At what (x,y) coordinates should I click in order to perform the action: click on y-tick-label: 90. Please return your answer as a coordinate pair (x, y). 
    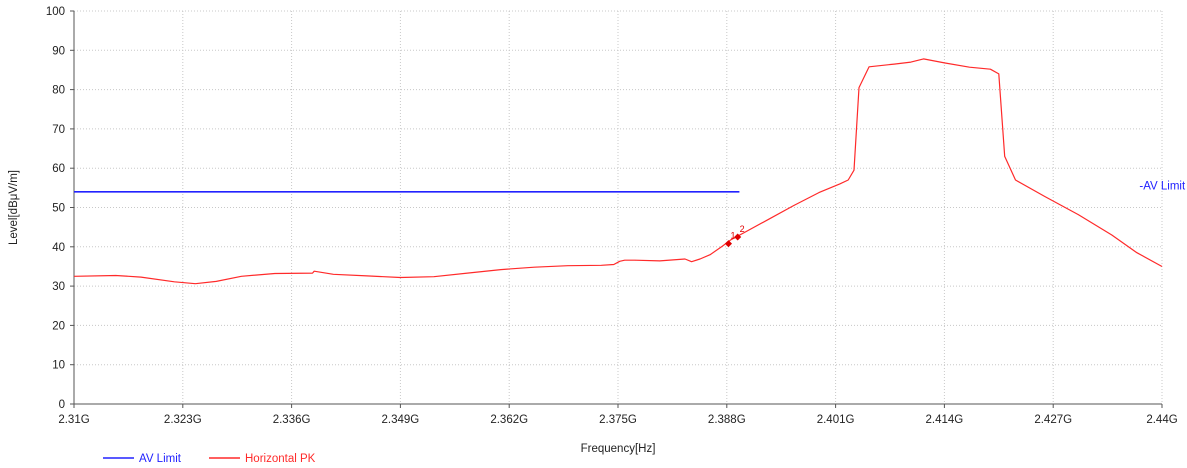
    Looking at the image, I should click on (58, 51).